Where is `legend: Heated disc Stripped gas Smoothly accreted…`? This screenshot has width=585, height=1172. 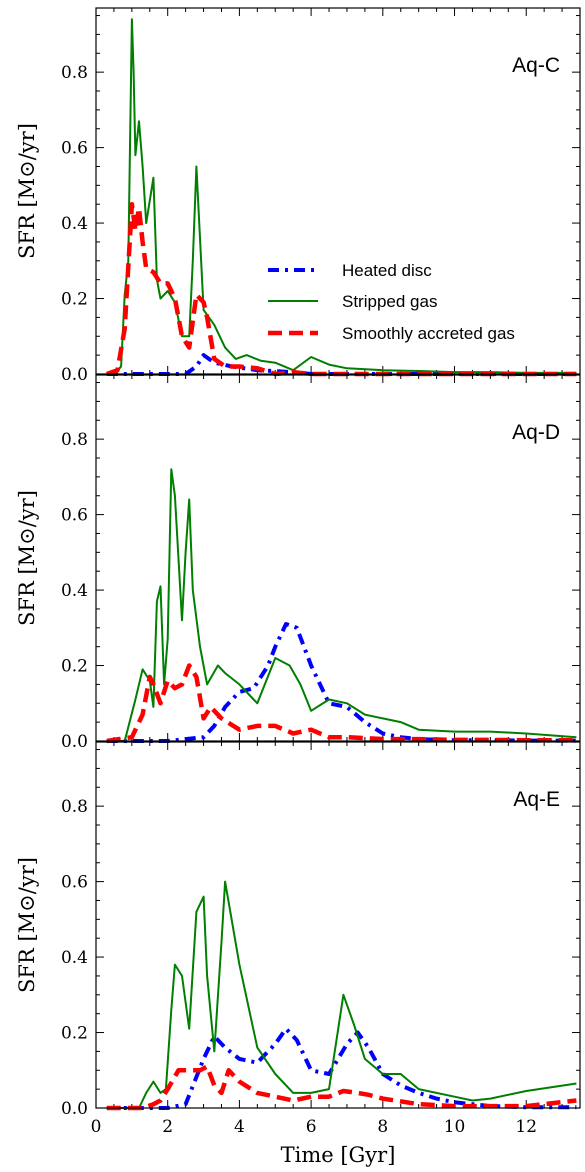 legend: Heated disc Stripped gas Smoothly accreted… is located at coordinates (391, 302).